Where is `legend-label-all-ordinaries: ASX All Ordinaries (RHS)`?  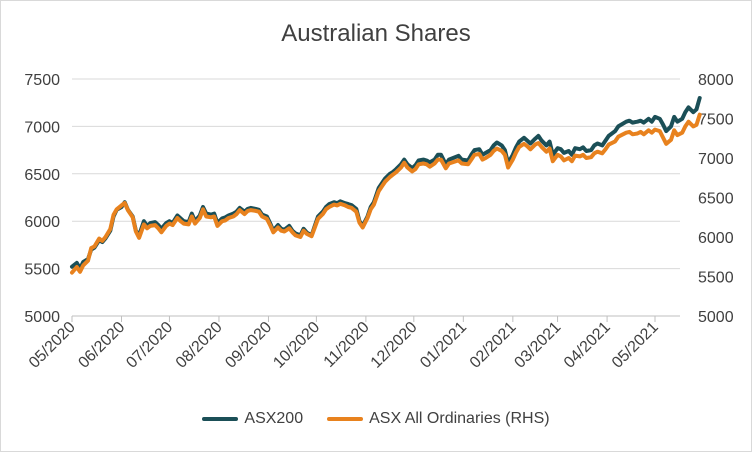
legend-label-all-ordinaries: ASX All Ordinaries (RHS) is located at coordinates (459, 418).